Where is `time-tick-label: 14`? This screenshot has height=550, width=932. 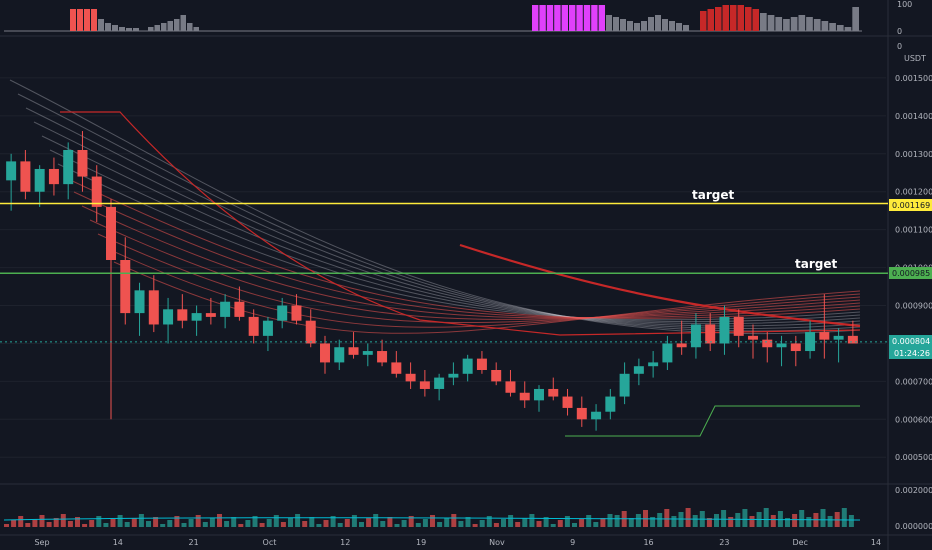
time-tick-label: 14 is located at coordinates (876, 542).